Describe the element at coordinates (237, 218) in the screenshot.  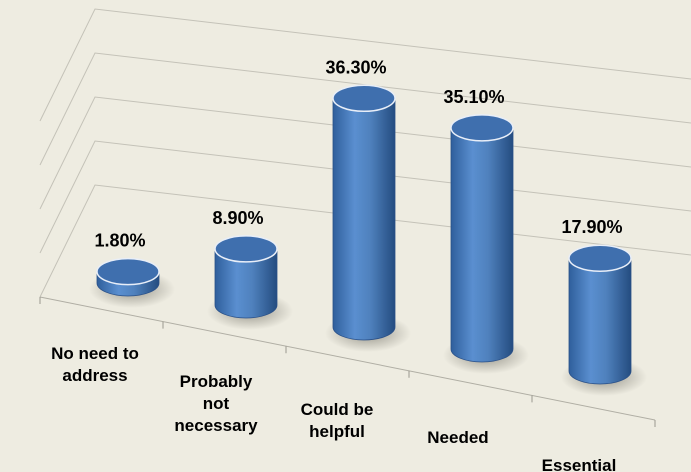
I see `value-label: 8.90%` at that location.